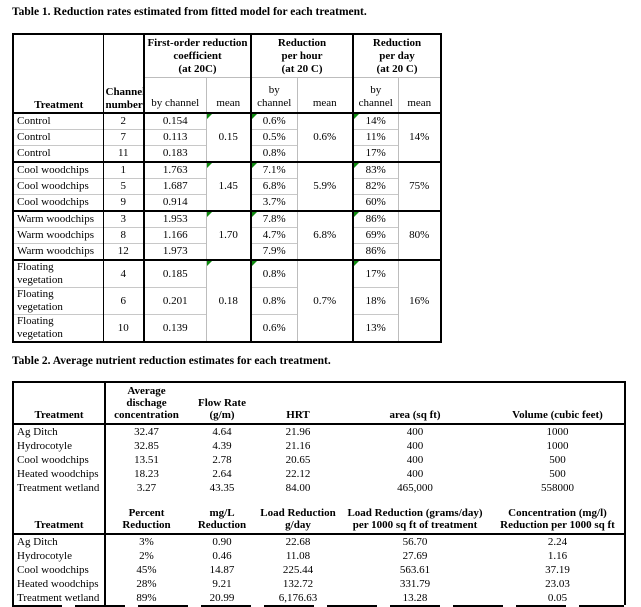 The image size is (641, 607). I want to click on treatment-cell: Hydrocotyle, so click(59, 556).